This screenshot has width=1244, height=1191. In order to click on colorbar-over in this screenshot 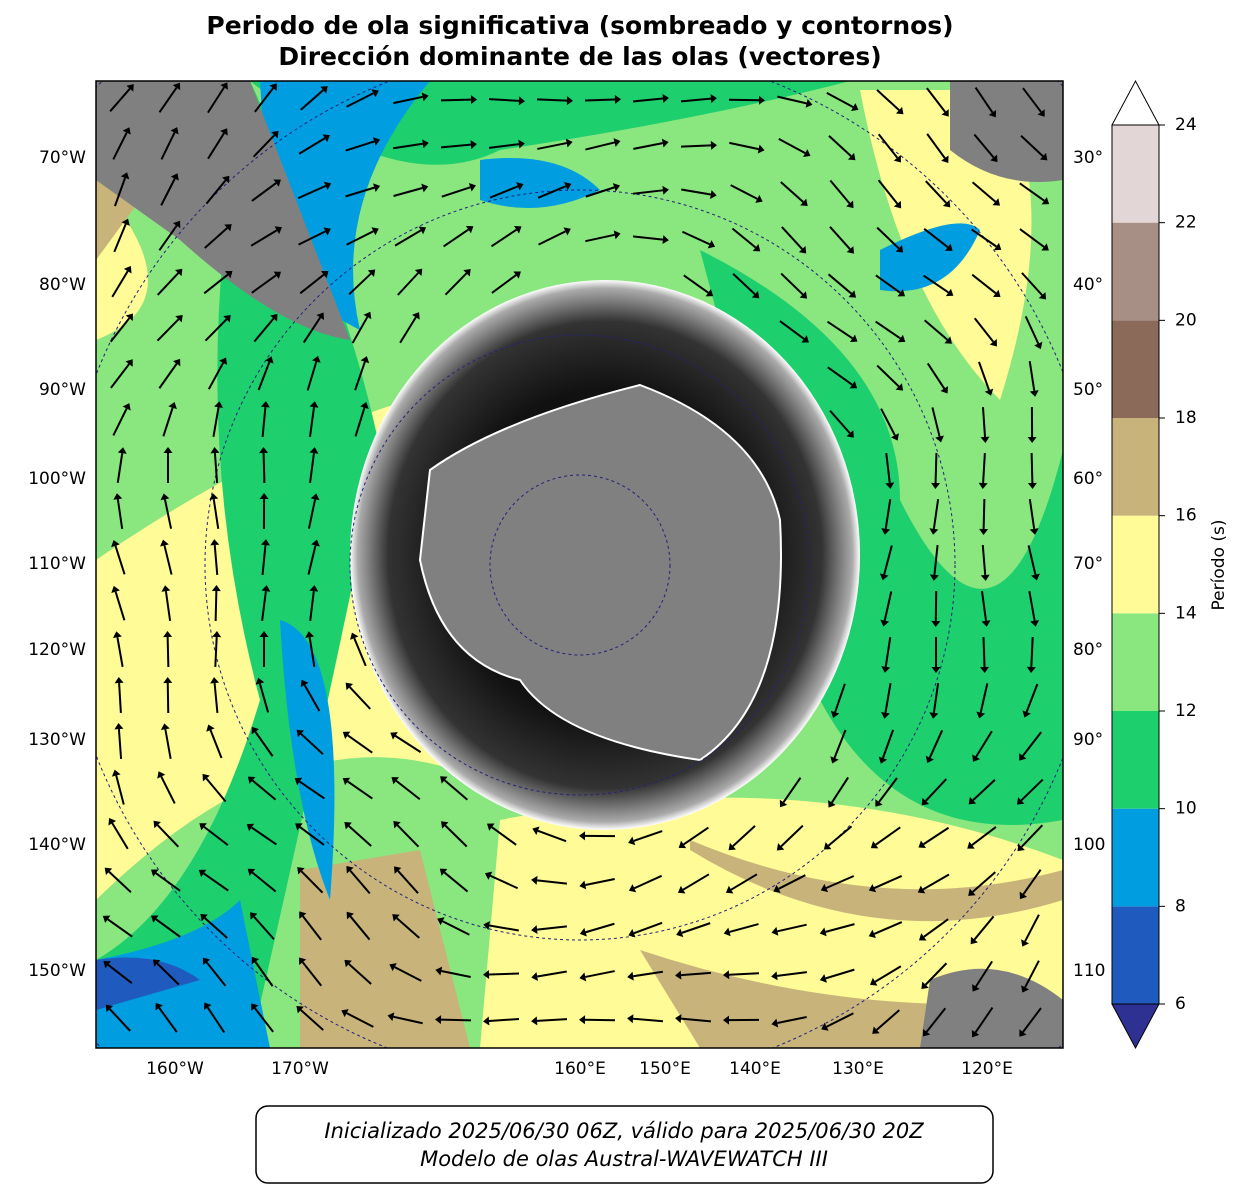, I will do `click(1135, 103)`.